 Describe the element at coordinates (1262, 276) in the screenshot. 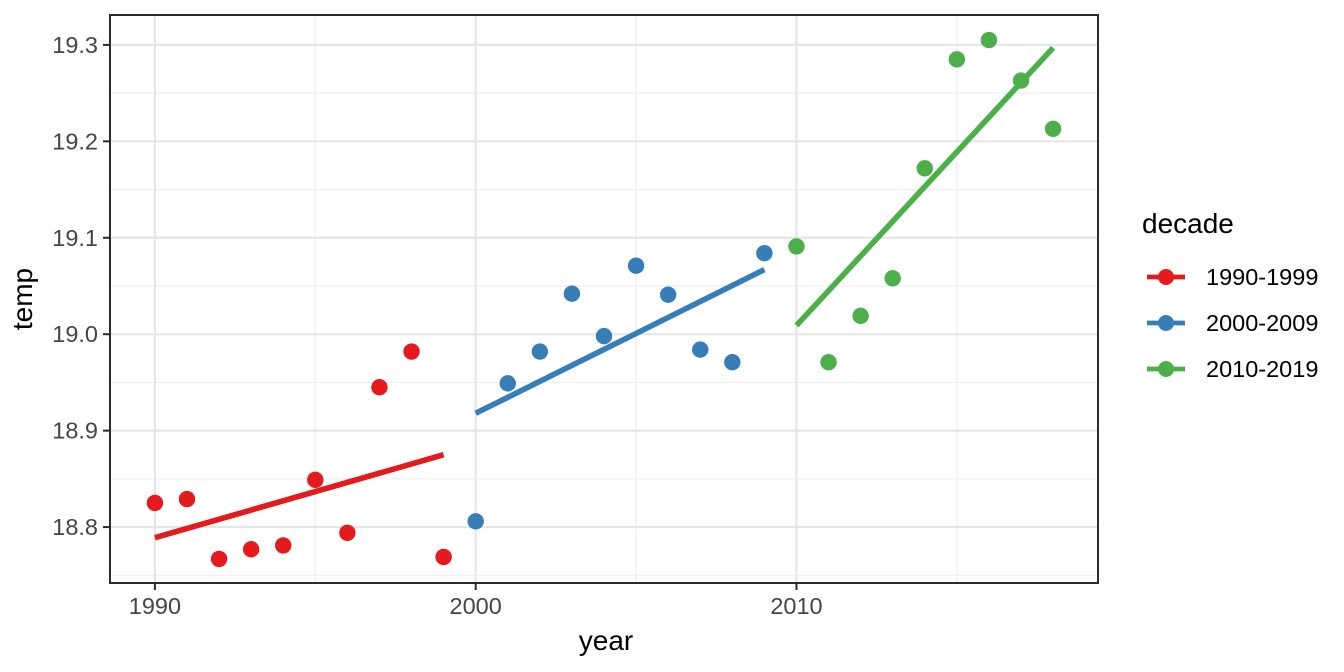

I see `legend-item-label: 1990-1999` at that location.